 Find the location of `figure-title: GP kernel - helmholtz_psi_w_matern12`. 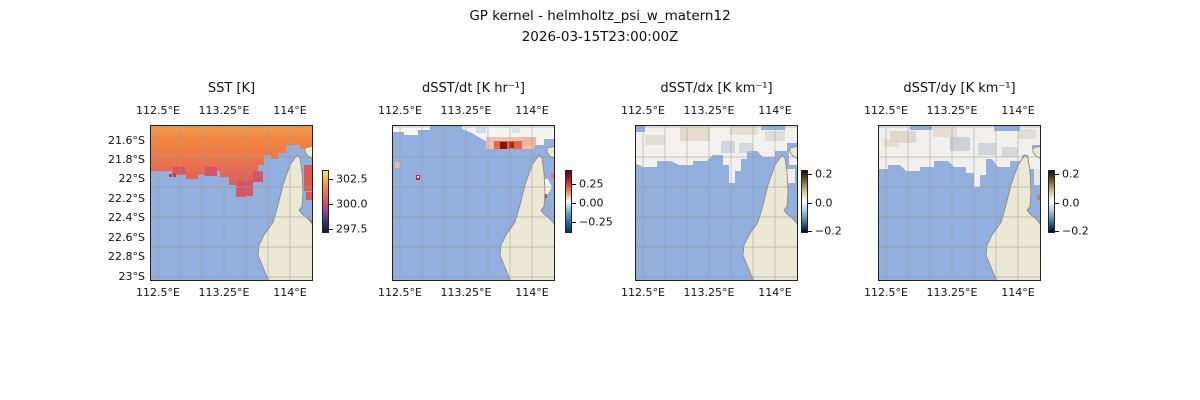

figure-title: GP kernel - helmholtz_psi_w_matern12 is located at coordinates (600, 16).